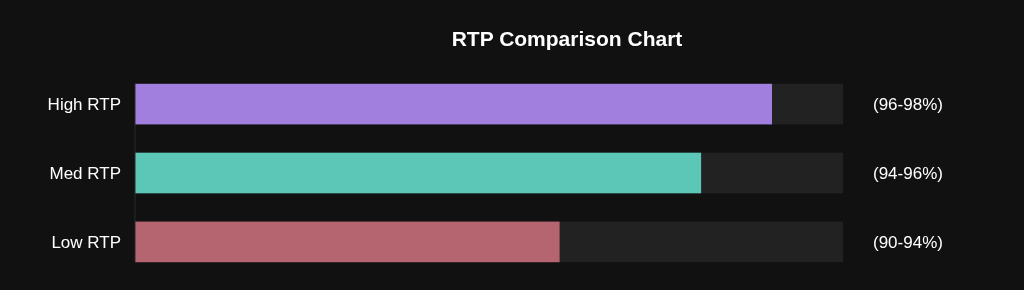 Image resolution: width=1024 pixels, height=290 pixels. What do you see at coordinates (908, 105) in the screenshot?
I see `text: (96-98%)` at bounding box center [908, 105].